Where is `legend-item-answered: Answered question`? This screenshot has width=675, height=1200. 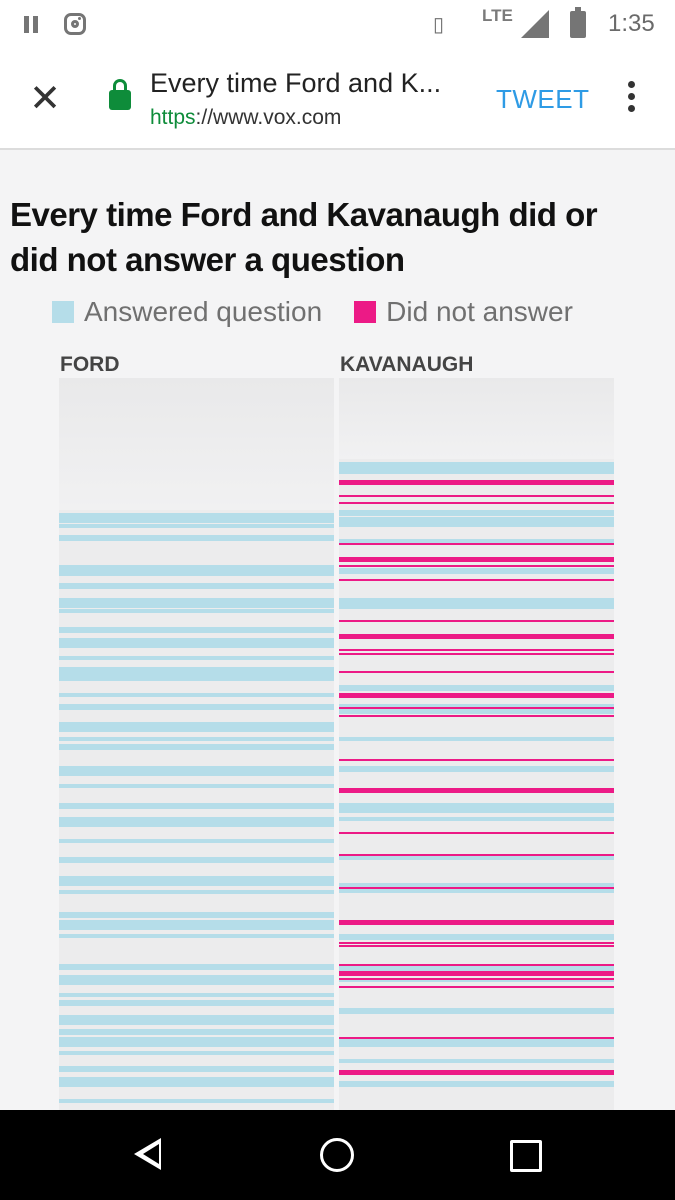
legend-item-answered: Answered question is located at coordinates (187, 312).